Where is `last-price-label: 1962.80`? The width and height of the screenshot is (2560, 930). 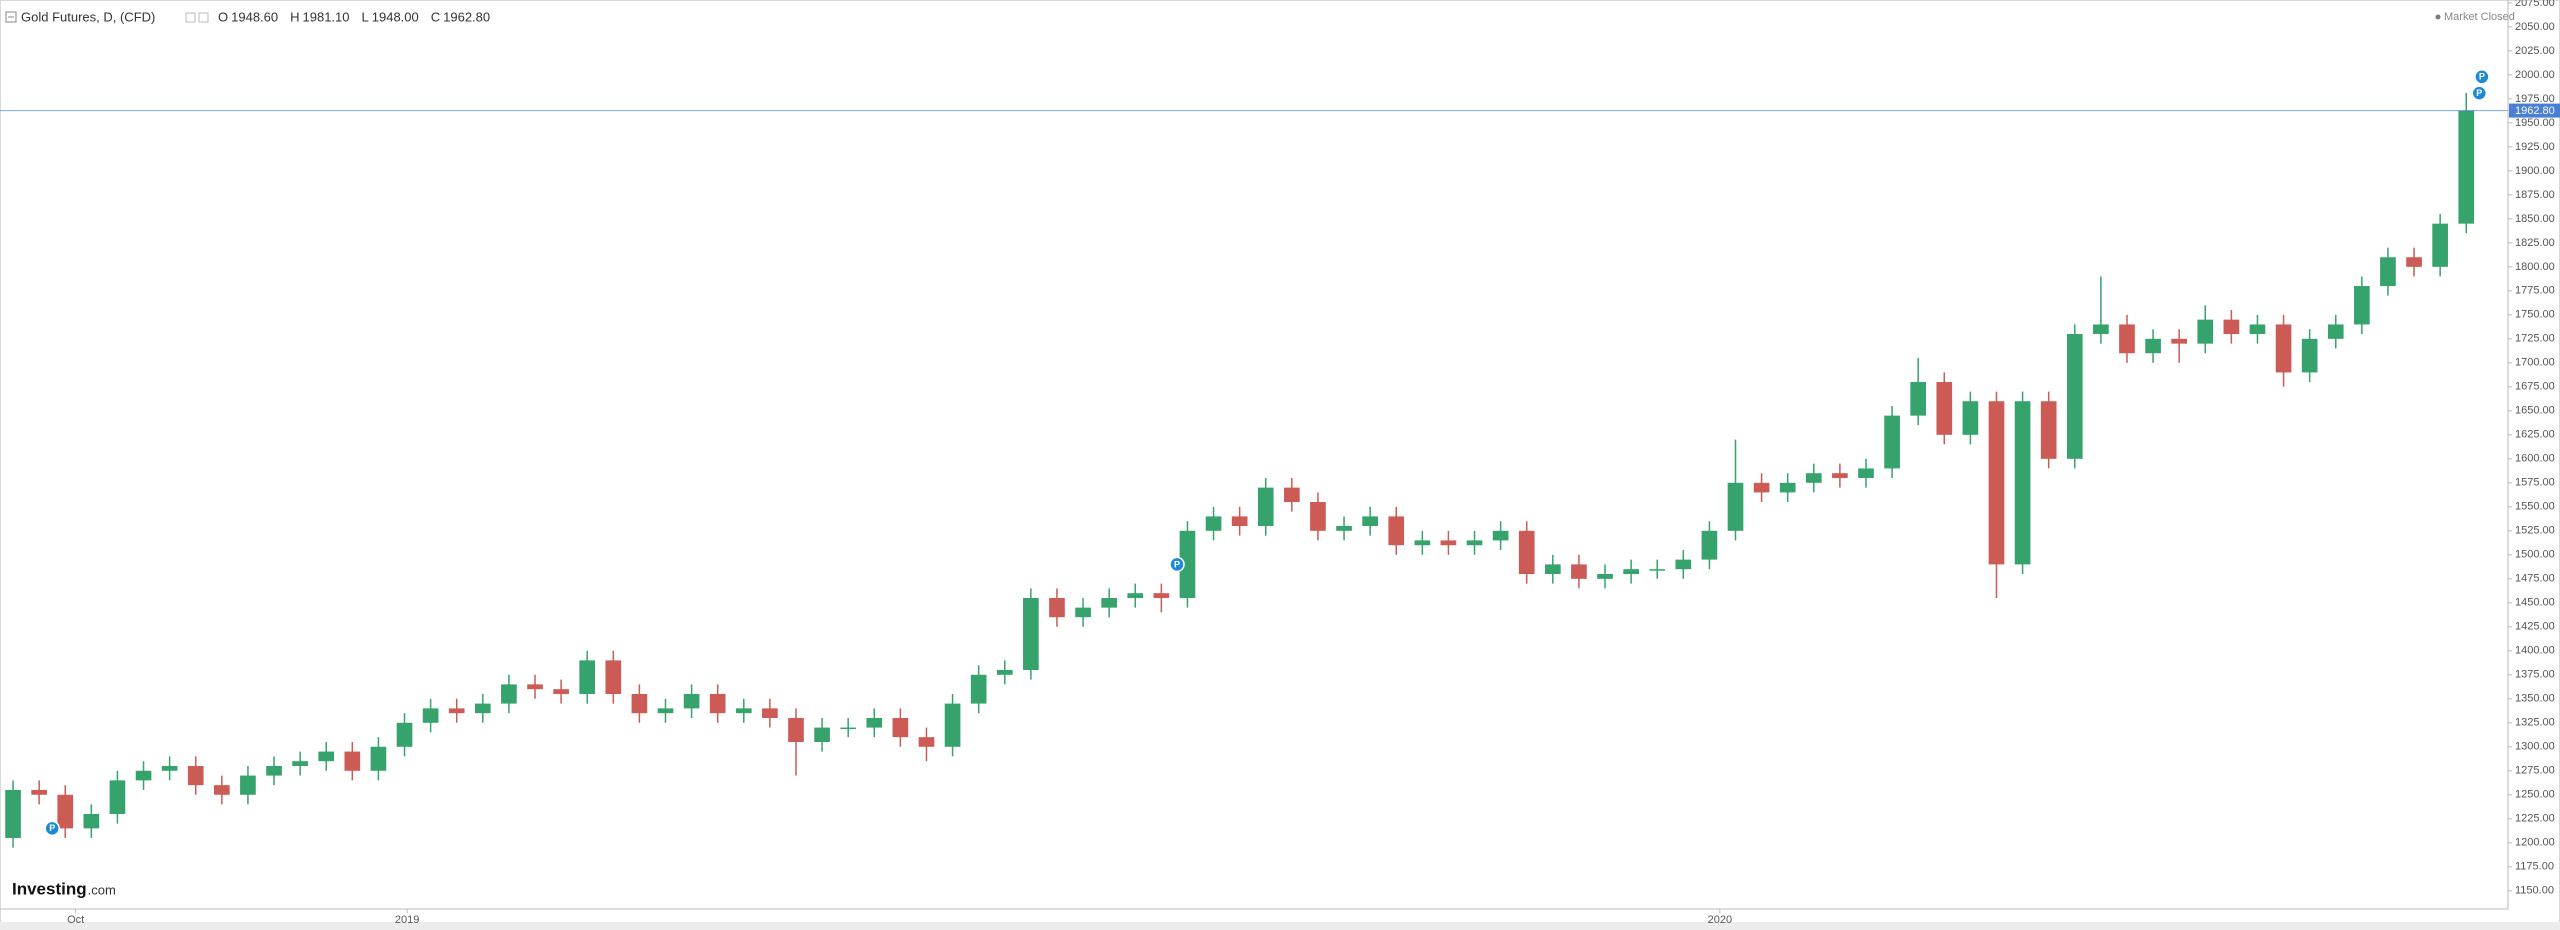 last-price-label: 1962.80 is located at coordinates (2535, 111).